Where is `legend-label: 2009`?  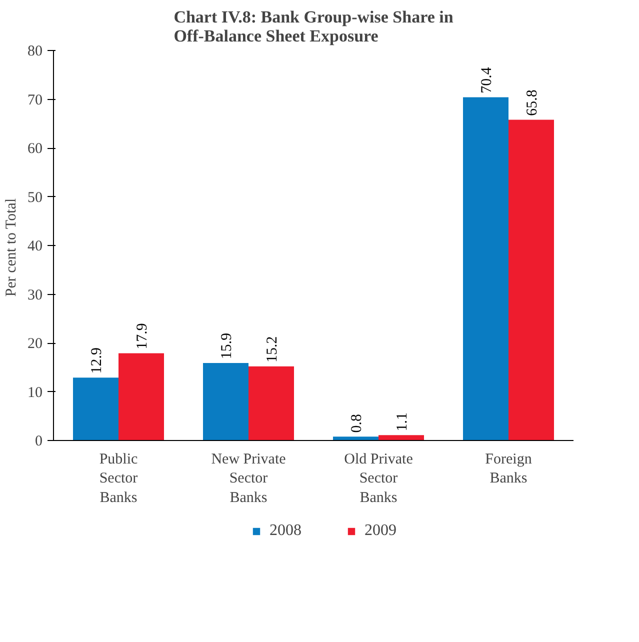 legend-label: 2009 is located at coordinates (380, 531).